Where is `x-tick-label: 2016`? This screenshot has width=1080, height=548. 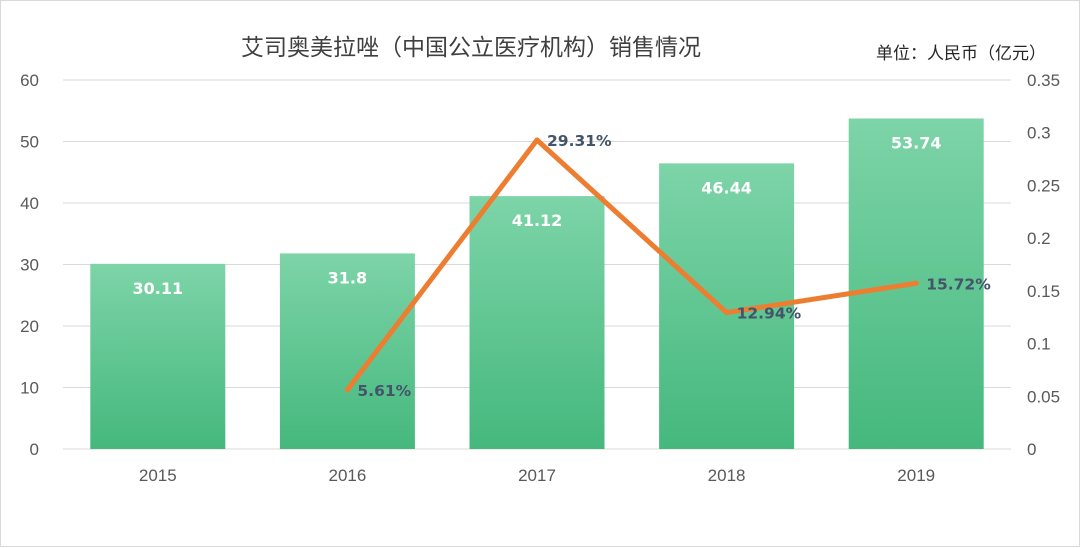 x-tick-label: 2016 is located at coordinates (347, 475).